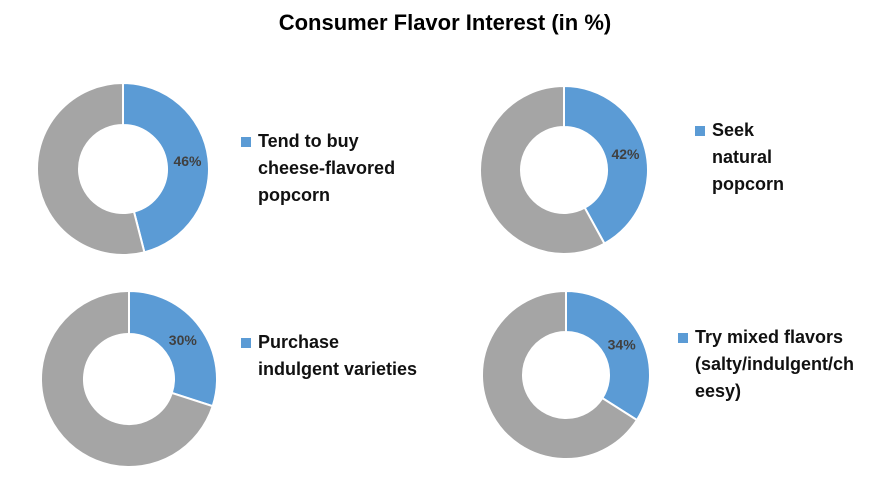 This screenshot has height=482, width=890. What do you see at coordinates (445, 22) in the screenshot?
I see `chart-title: Consumer Flavor Interest (in %)` at bounding box center [445, 22].